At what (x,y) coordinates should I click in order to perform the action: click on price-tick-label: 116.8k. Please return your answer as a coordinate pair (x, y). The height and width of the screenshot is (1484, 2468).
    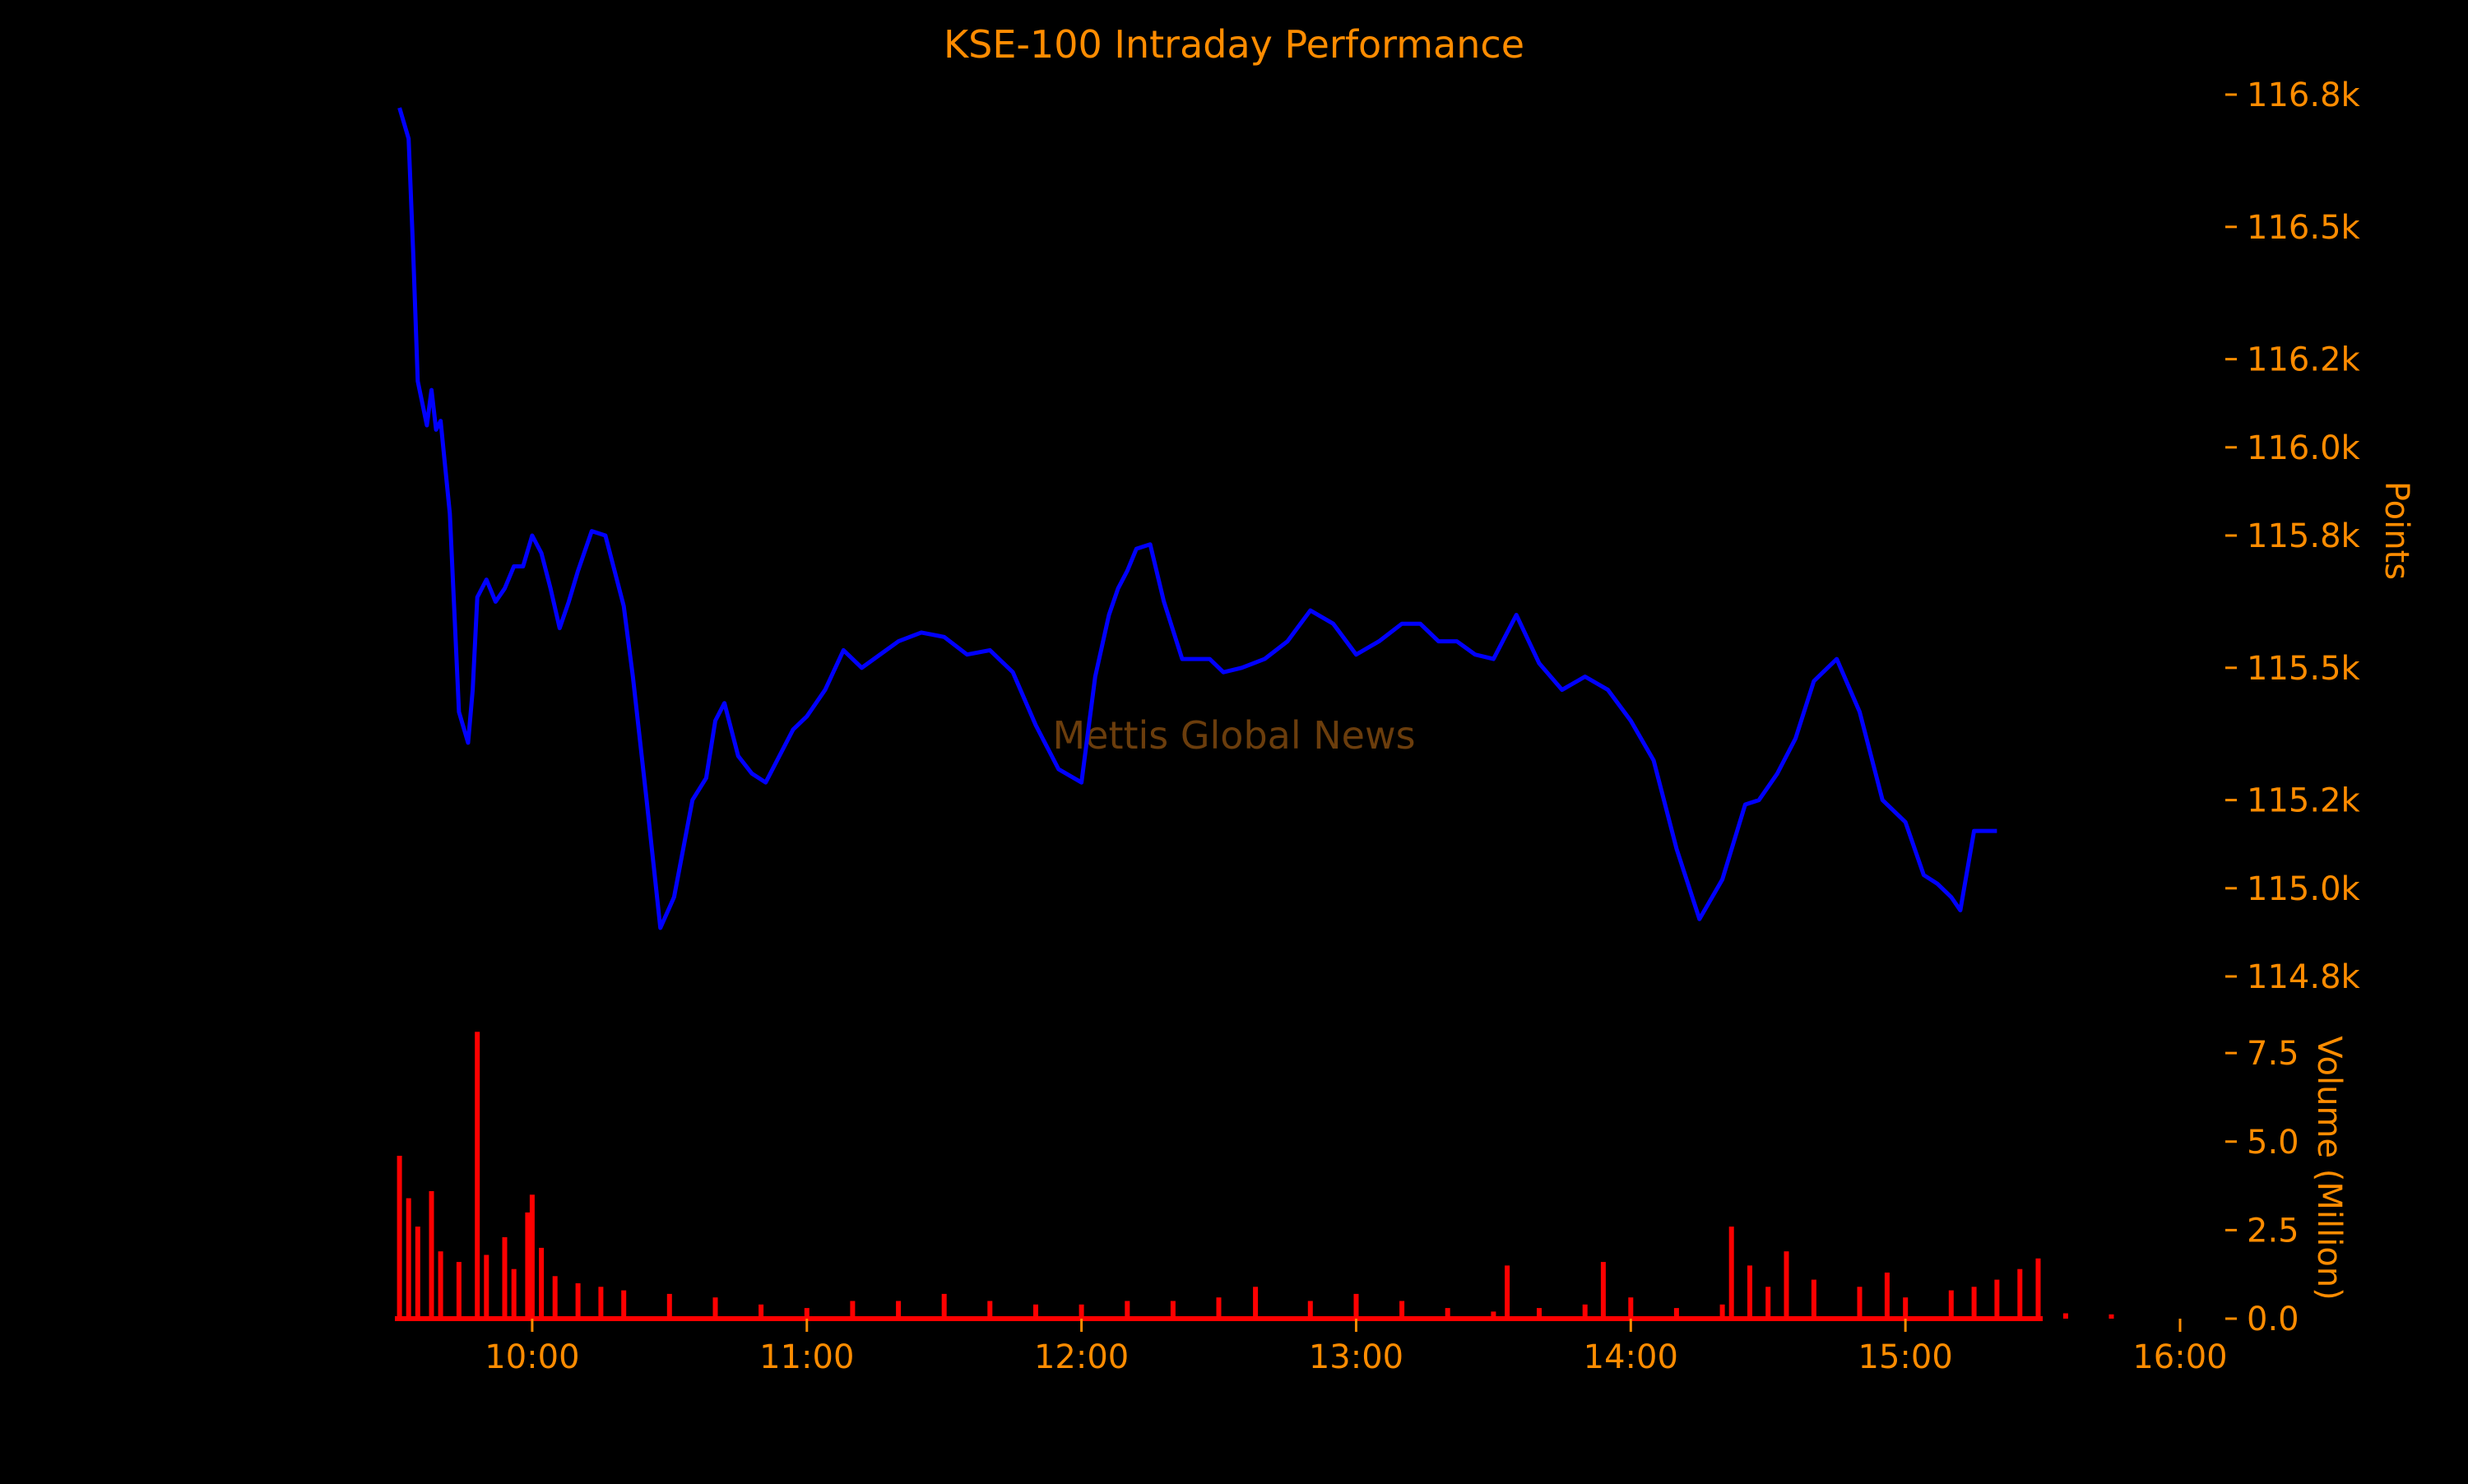
    Looking at the image, I should click on (2304, 95).